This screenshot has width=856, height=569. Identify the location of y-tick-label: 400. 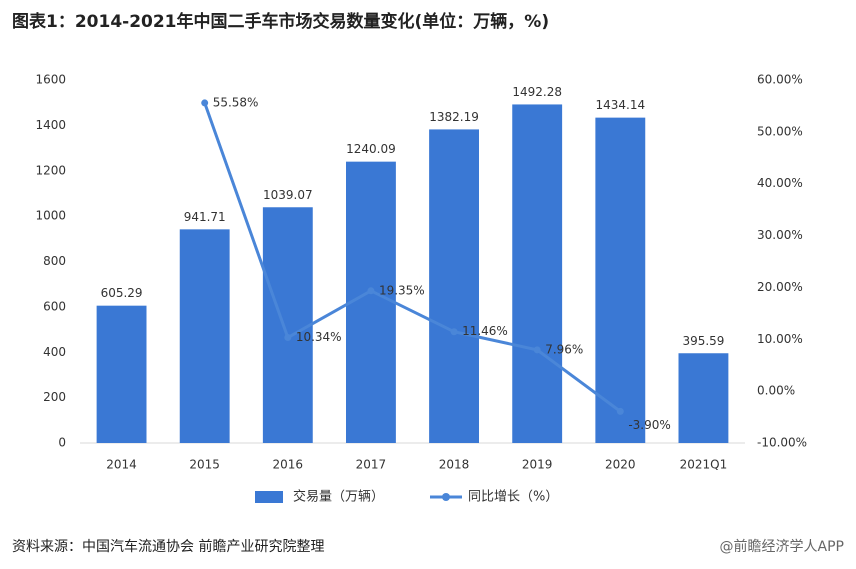
(54, 352).